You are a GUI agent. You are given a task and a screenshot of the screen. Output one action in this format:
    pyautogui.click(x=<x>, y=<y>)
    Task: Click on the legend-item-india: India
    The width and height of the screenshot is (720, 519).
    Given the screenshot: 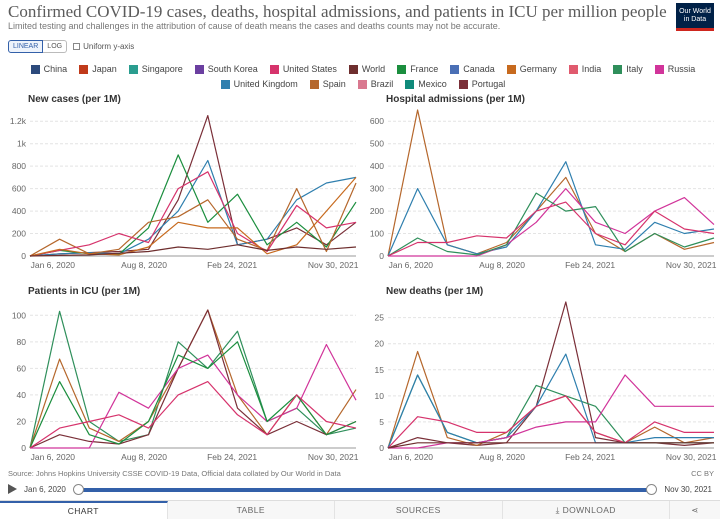 What is the action you would take?
    pyautogui.click(x=584, y=69)
    